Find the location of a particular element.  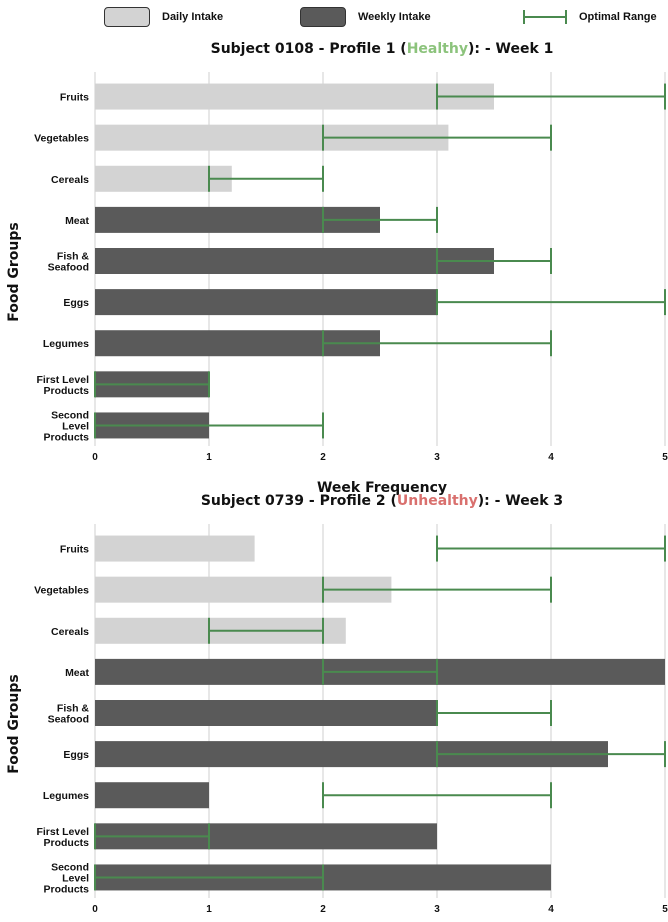

chart1-category-fish-seafood-line-2: Seafood is located at coordinates (68, 268).